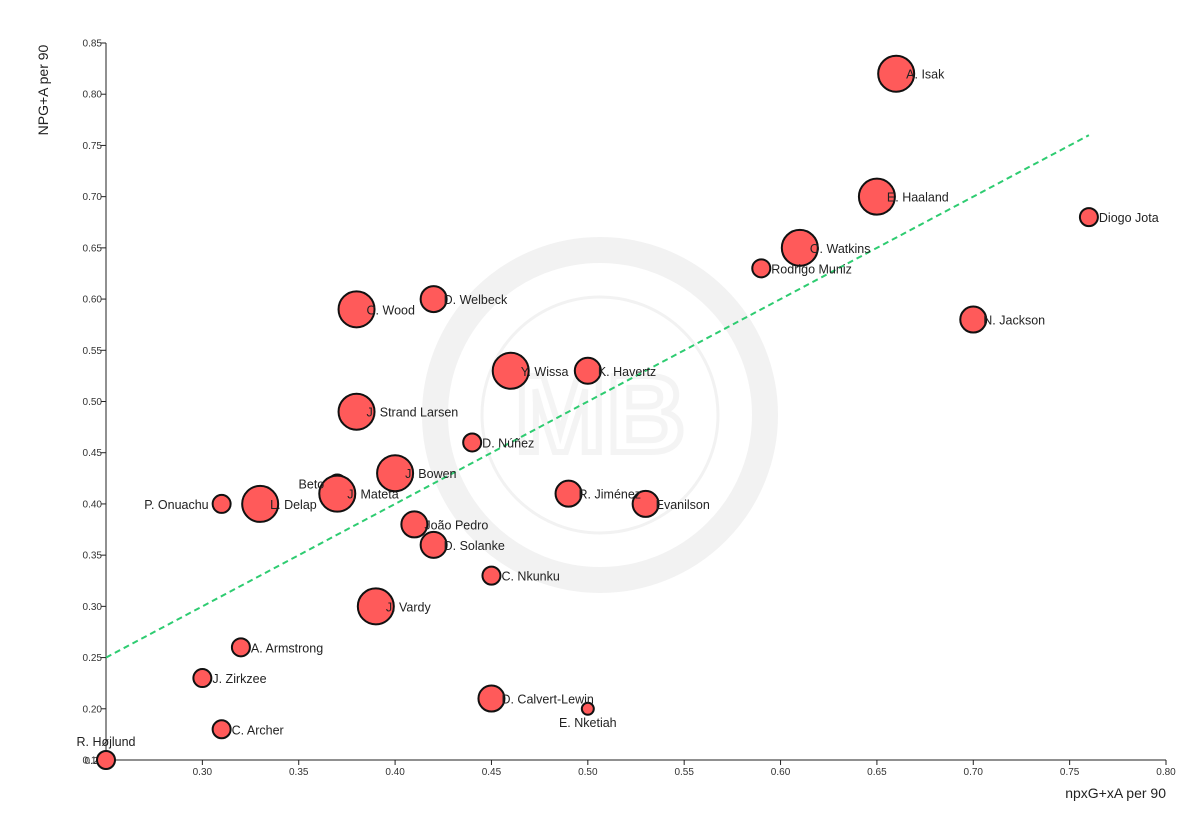  What do you see at coordinates (456, 525) in the screenshot?
I see `data-point-label: João Pedro` at bounding box center [456, 525].